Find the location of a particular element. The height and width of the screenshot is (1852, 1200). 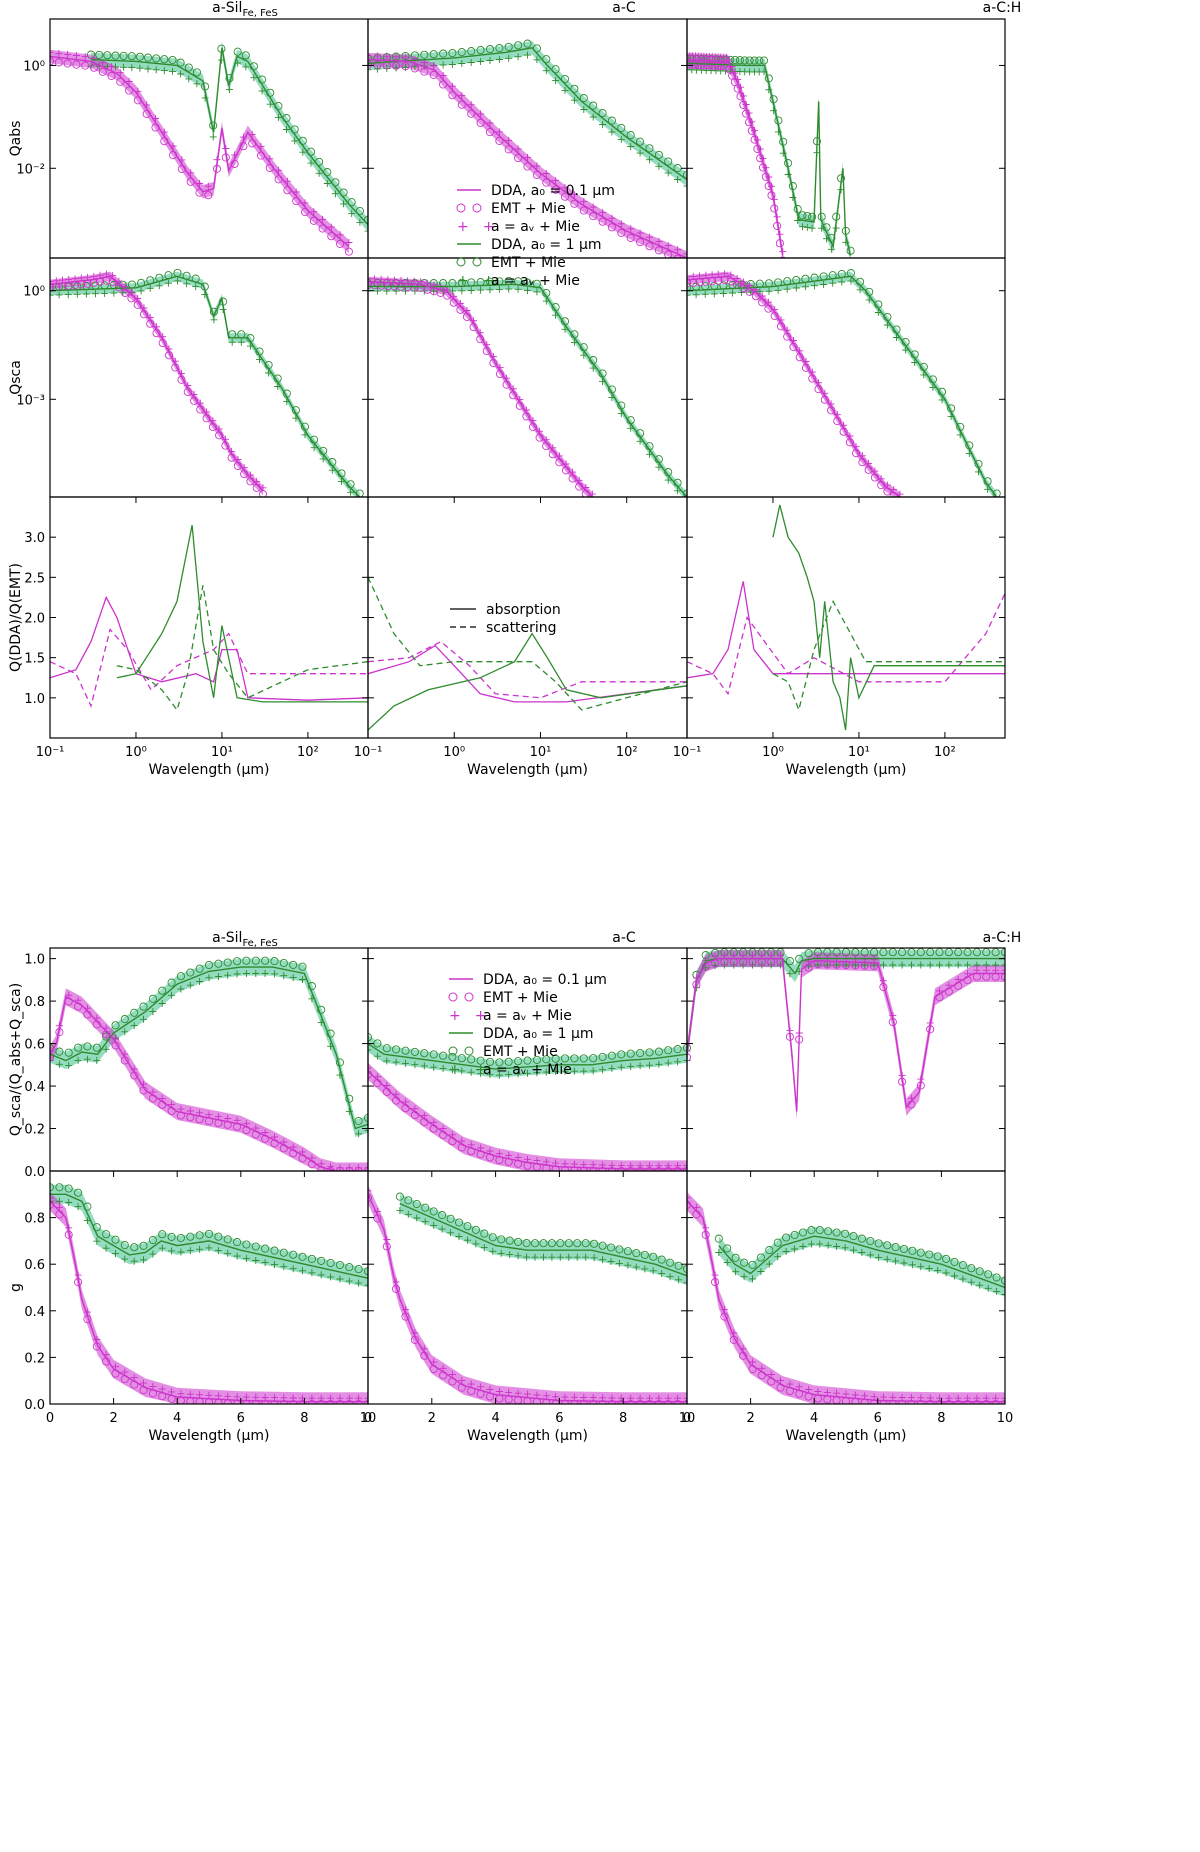

y-axis-label-albedo: Q_sca/(Q_abs+Q_sca) is located at coordinates (16, 1059).